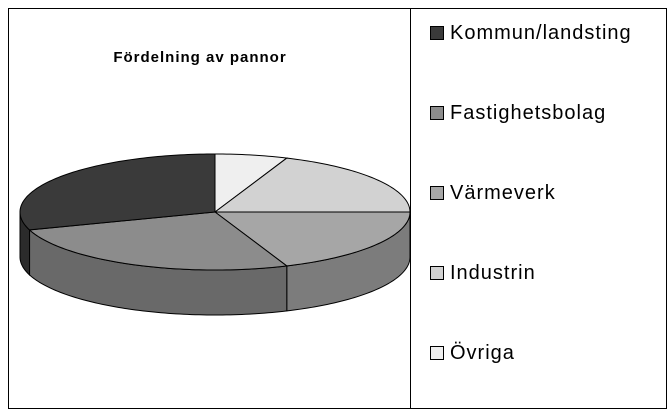 This screenshot has height=412, width=668. What do you see at coordinates (503, 193) in the screenshot?
I see `legend-label: Värmeverk` at bounding box center [503, 193].